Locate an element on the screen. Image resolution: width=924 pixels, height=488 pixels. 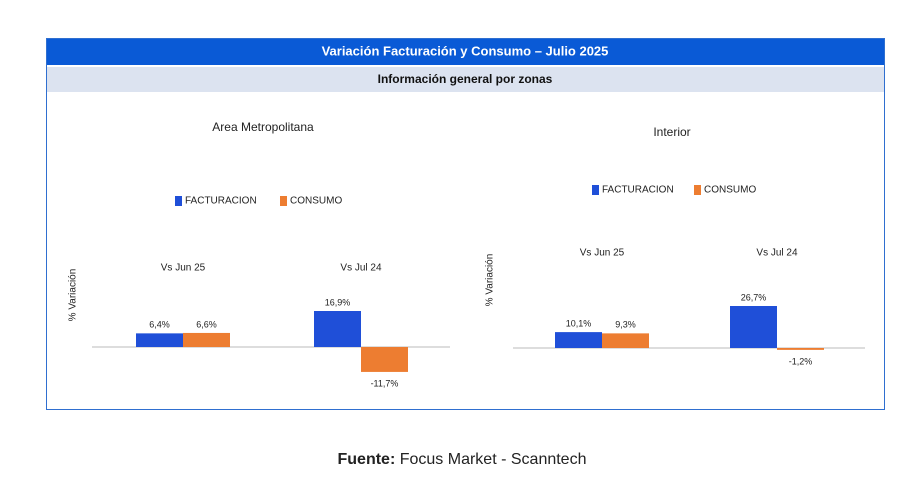
subtitle-bar is located at coordinates (465, 79).